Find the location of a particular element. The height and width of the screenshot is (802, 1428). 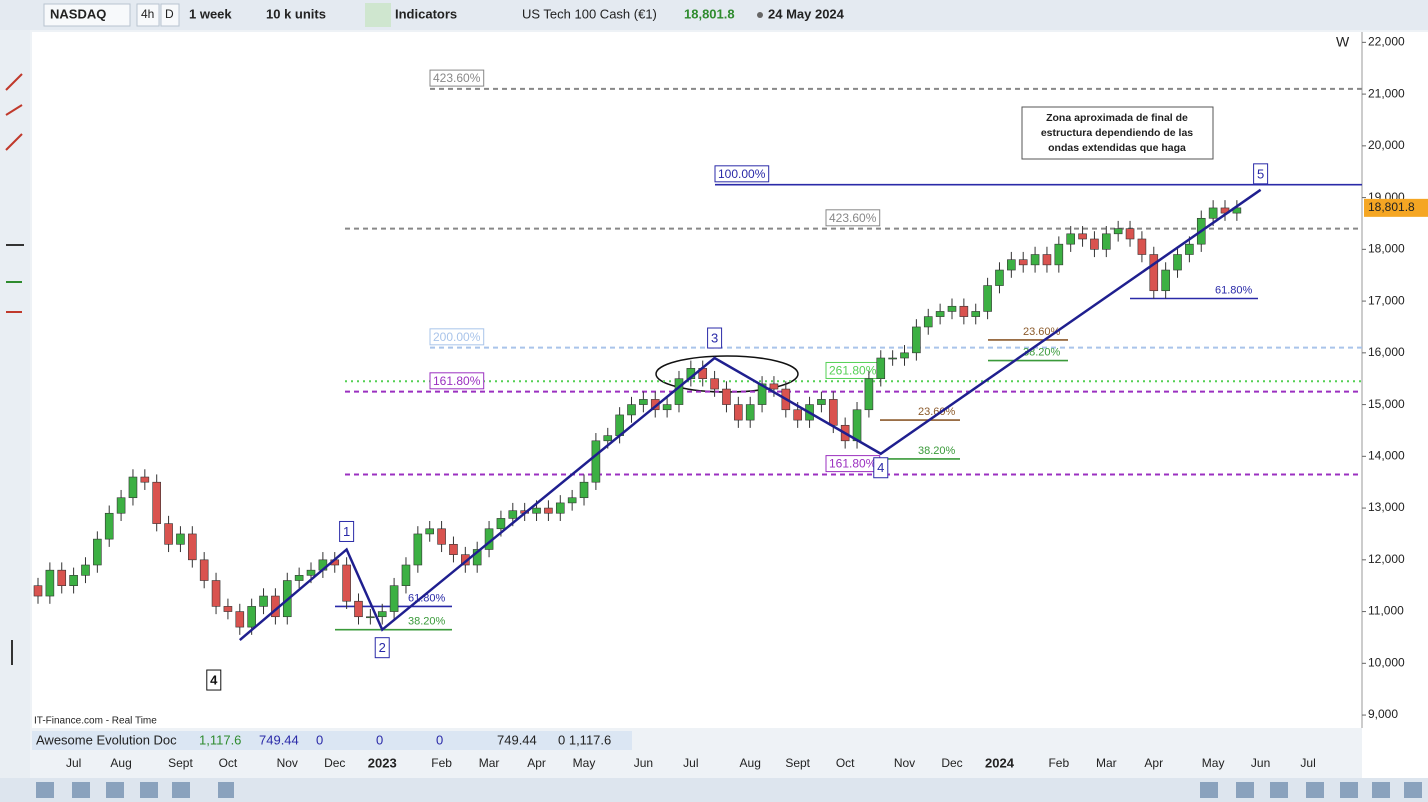

timeframe: D is located at coordinates (169, 14).